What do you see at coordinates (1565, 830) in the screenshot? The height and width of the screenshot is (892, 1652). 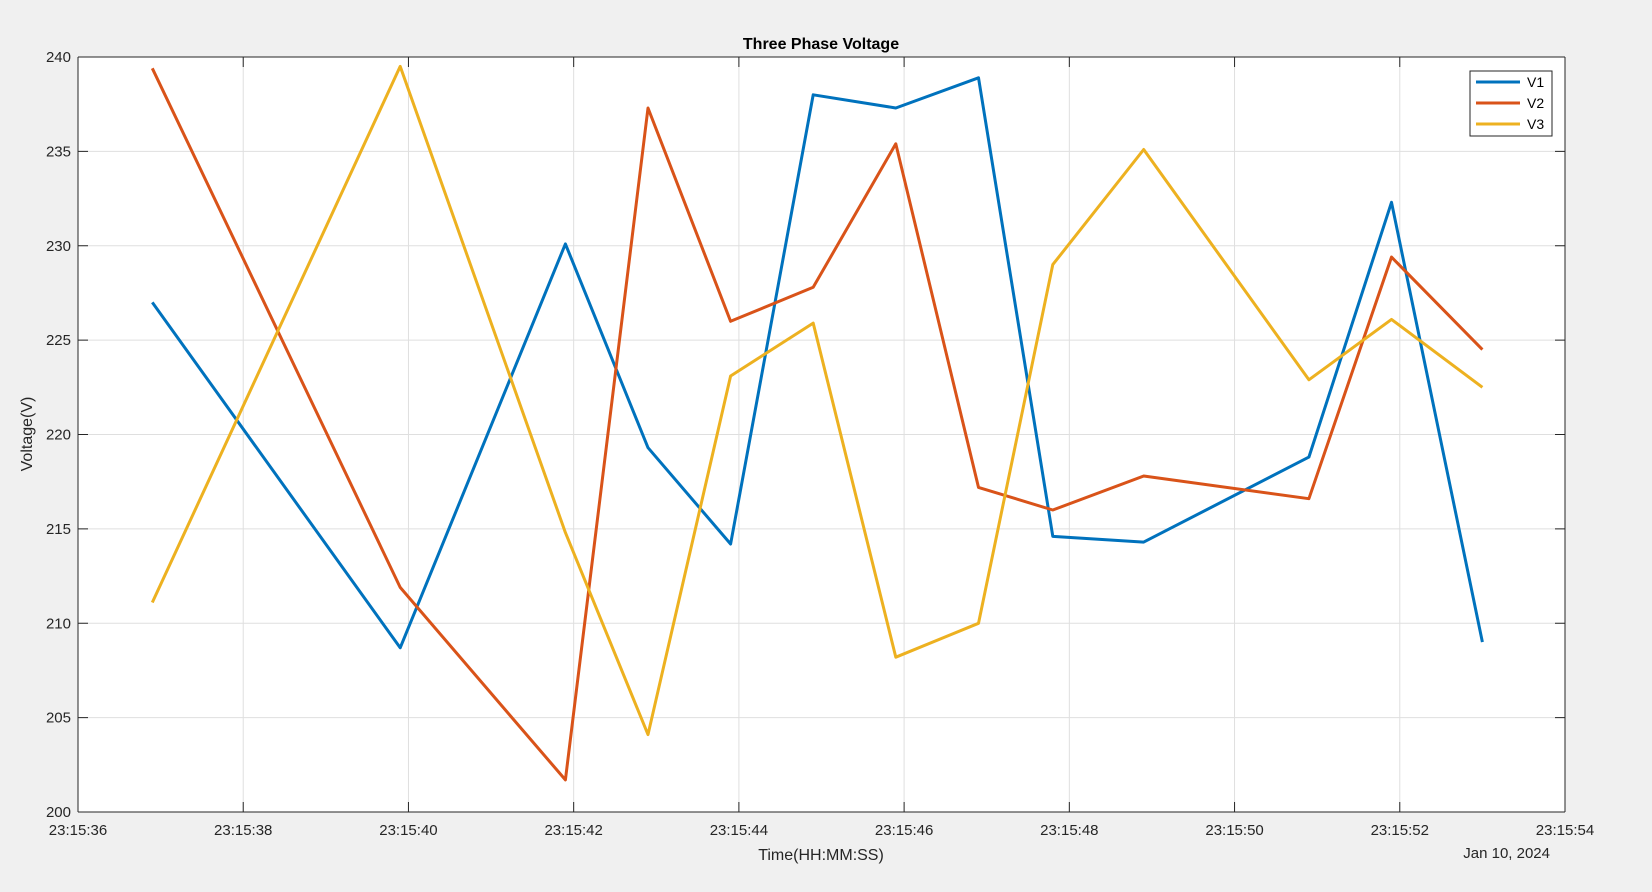 I see `x-tick-label: 23:15:54` at bounding box center [1565, 830].